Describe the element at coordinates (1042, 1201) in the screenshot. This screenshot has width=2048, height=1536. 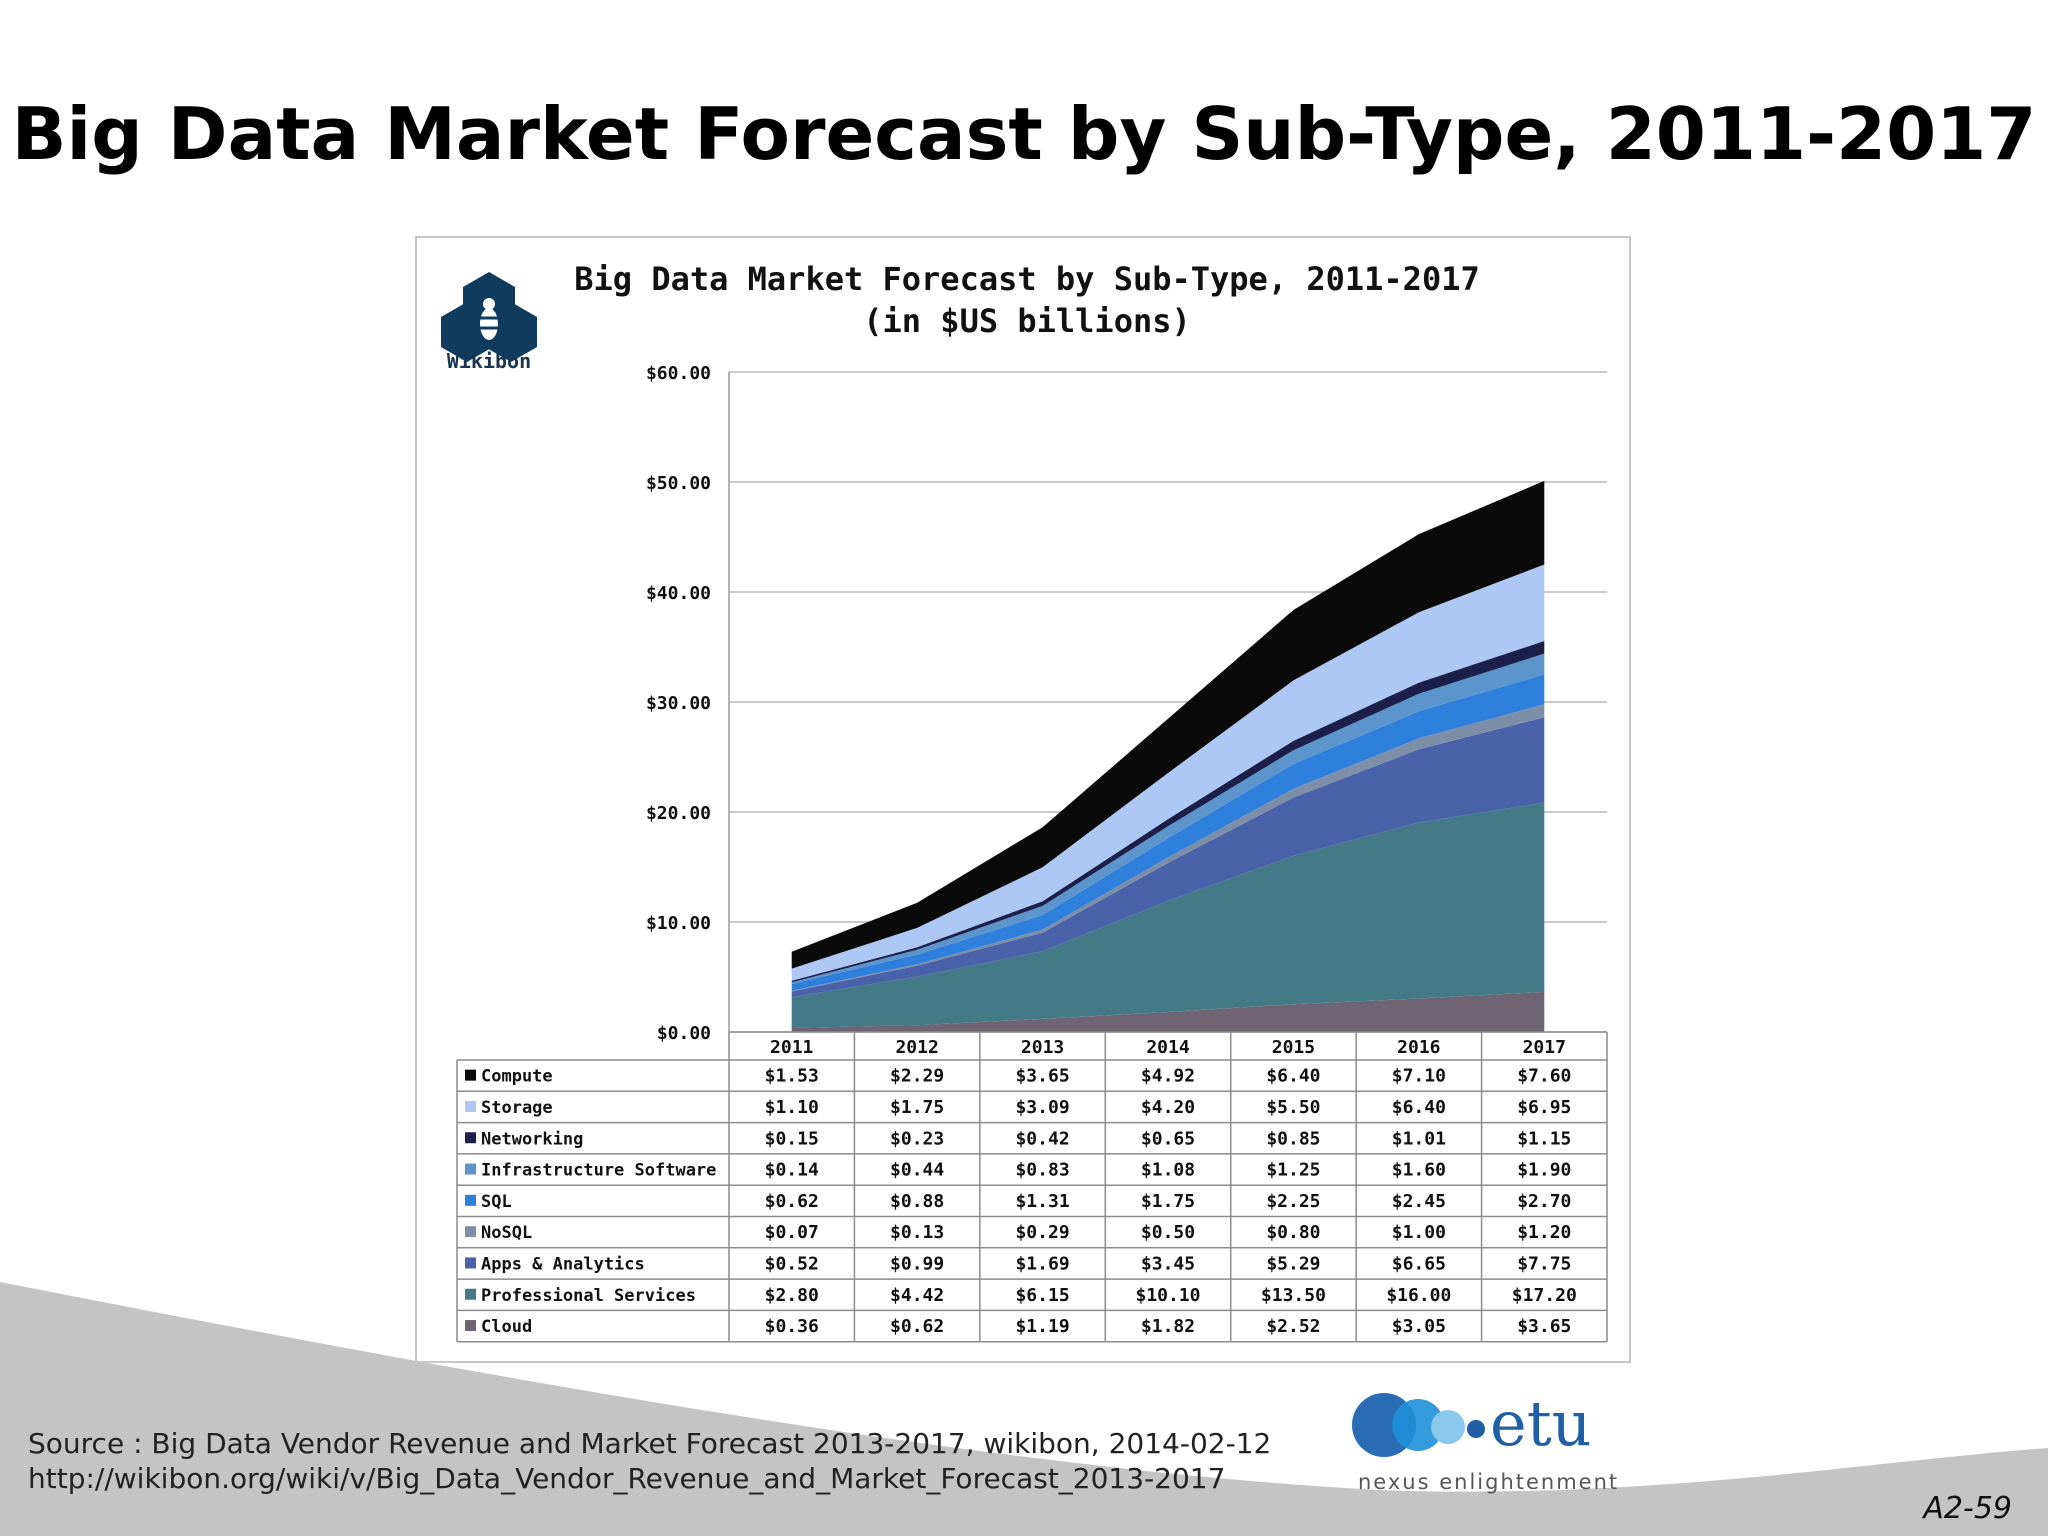
I see `data-label: $1.31` at that location.